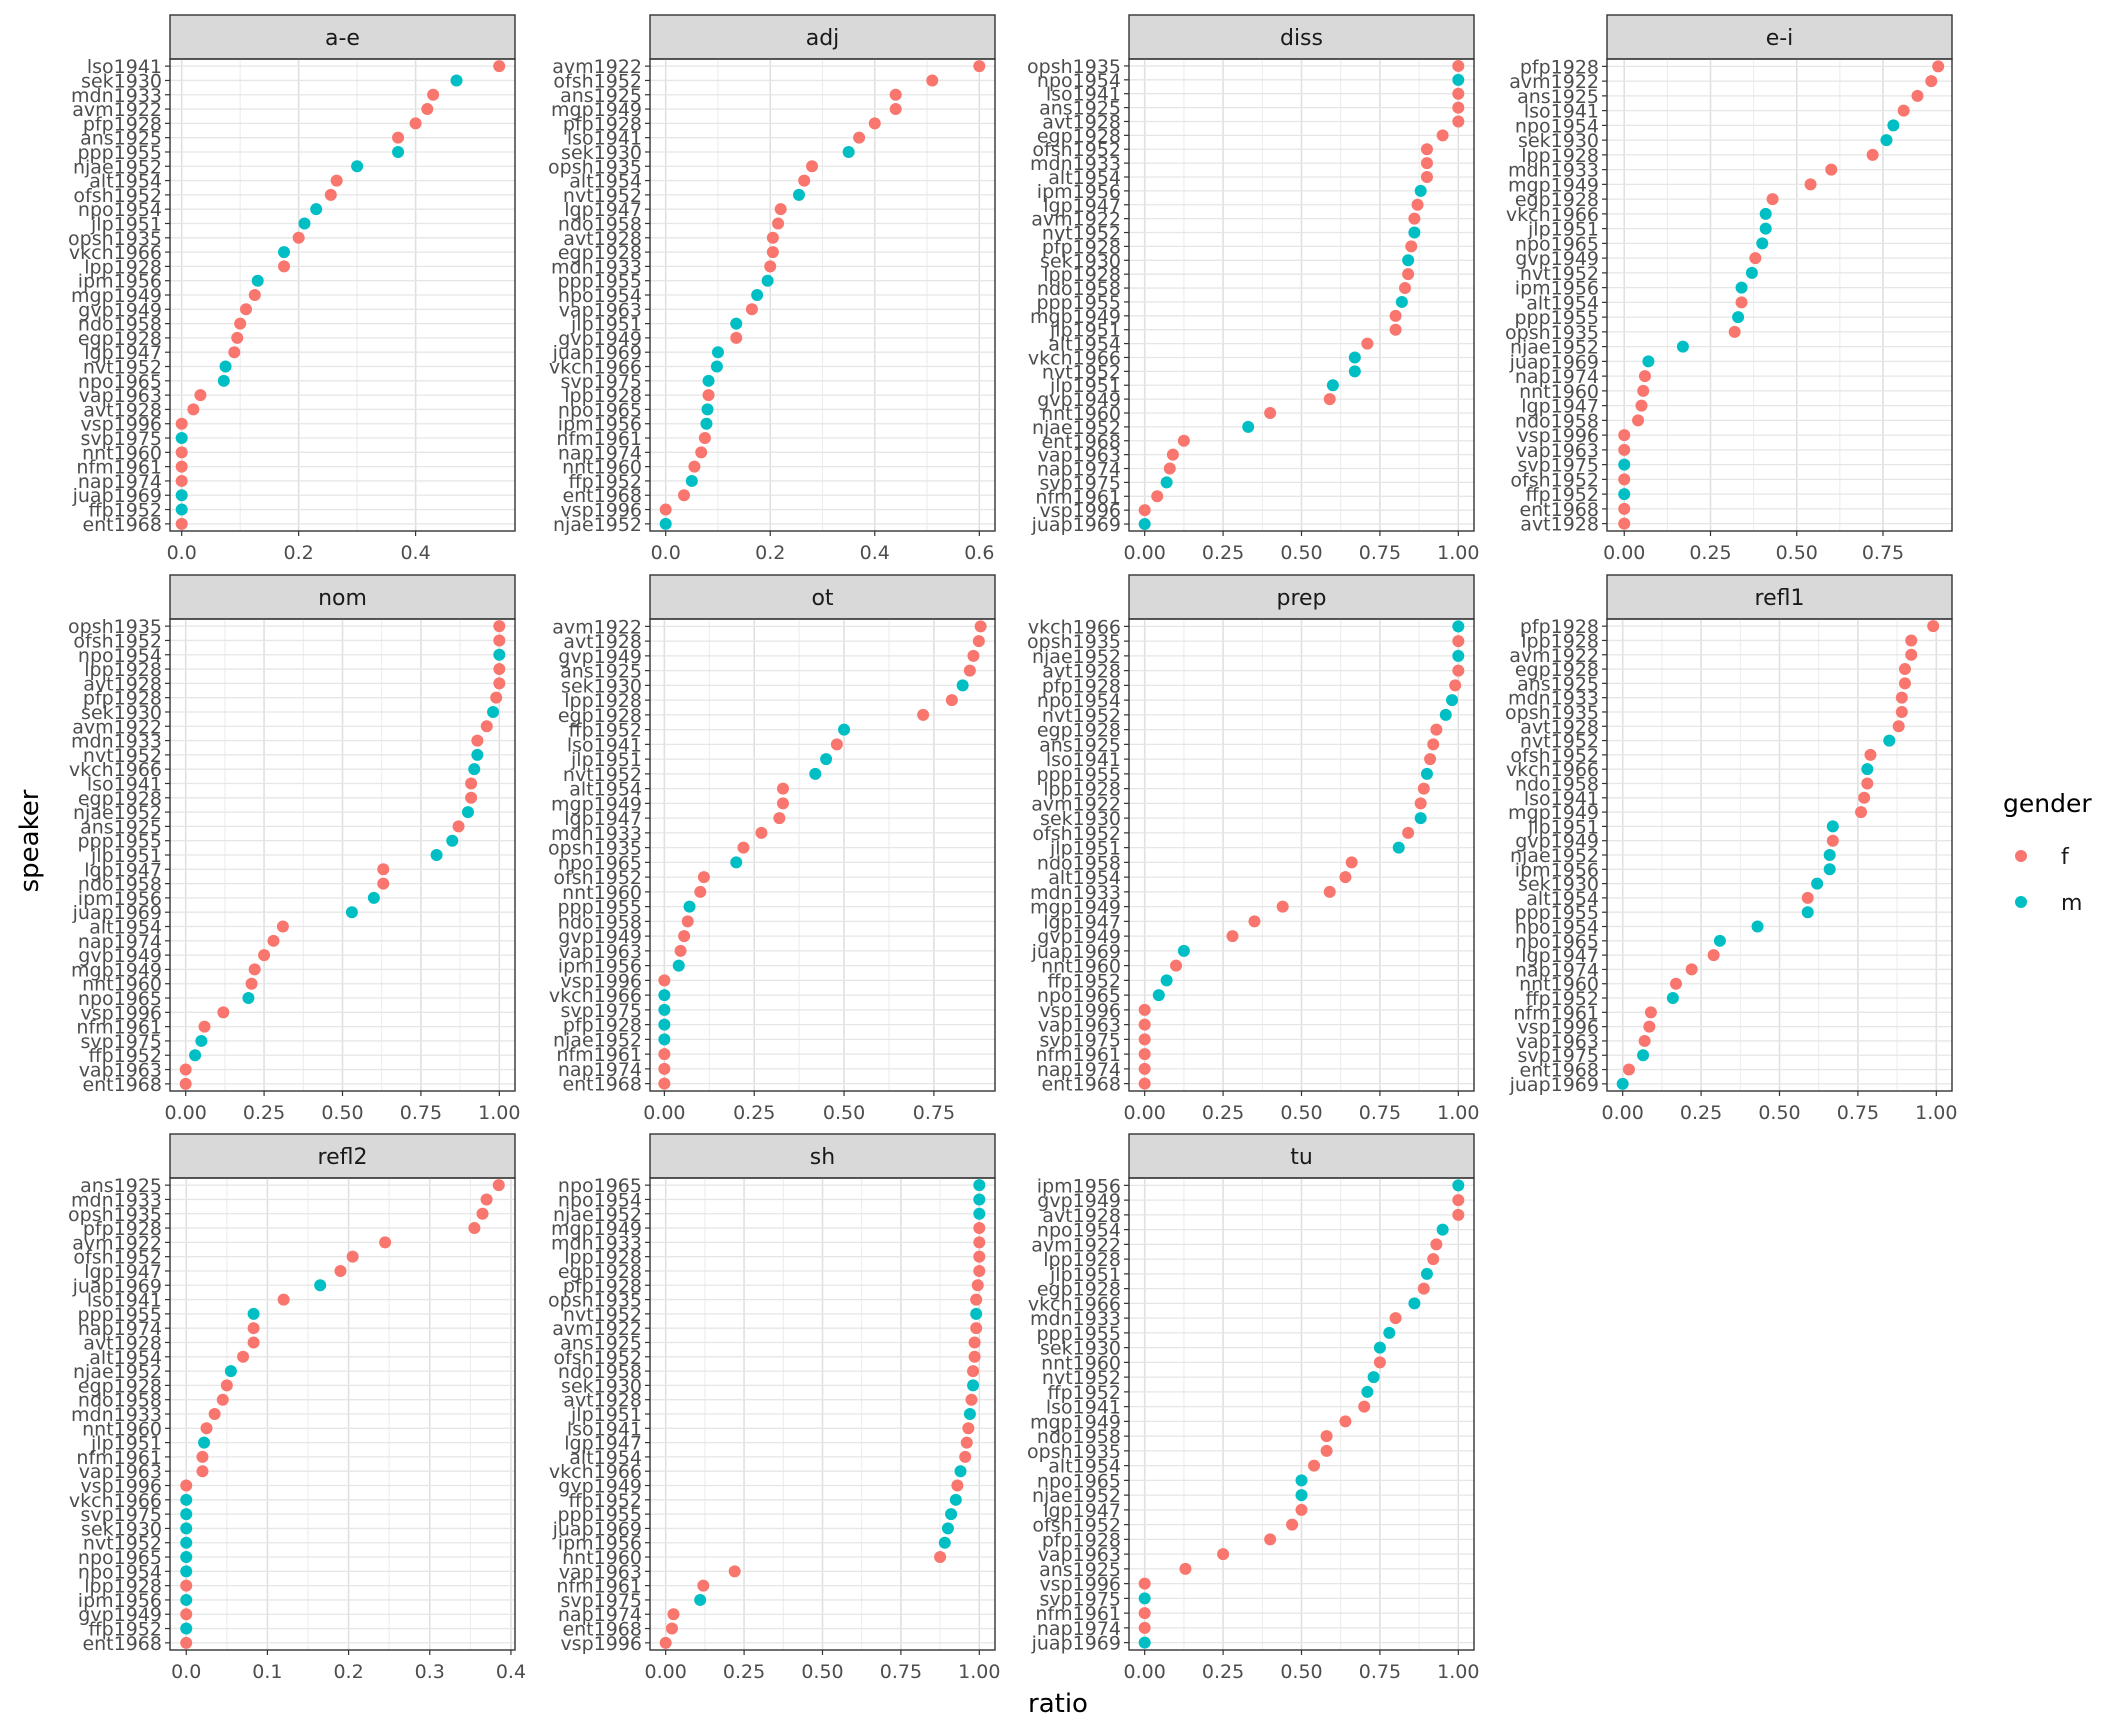 This screenshot has width=2112, height=1732. What do you see at coordinates (1079, 289) in the screenshot?
I see `y-tick-label: ndo1958` at bounding box center [1079, 289].